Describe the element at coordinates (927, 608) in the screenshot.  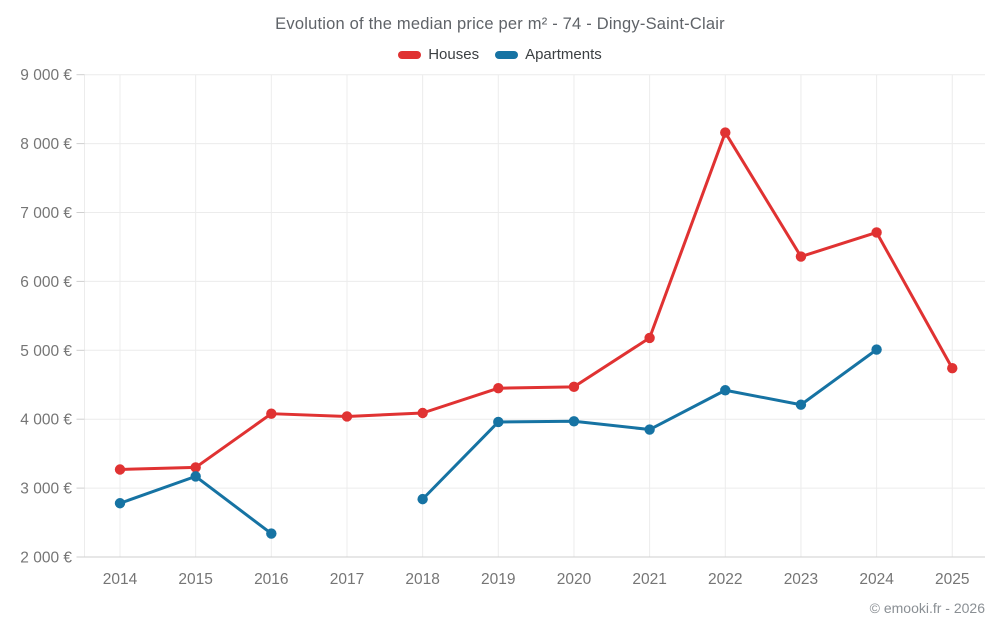
I see `copyright-text: © emooki.fr - 2026` at that location.